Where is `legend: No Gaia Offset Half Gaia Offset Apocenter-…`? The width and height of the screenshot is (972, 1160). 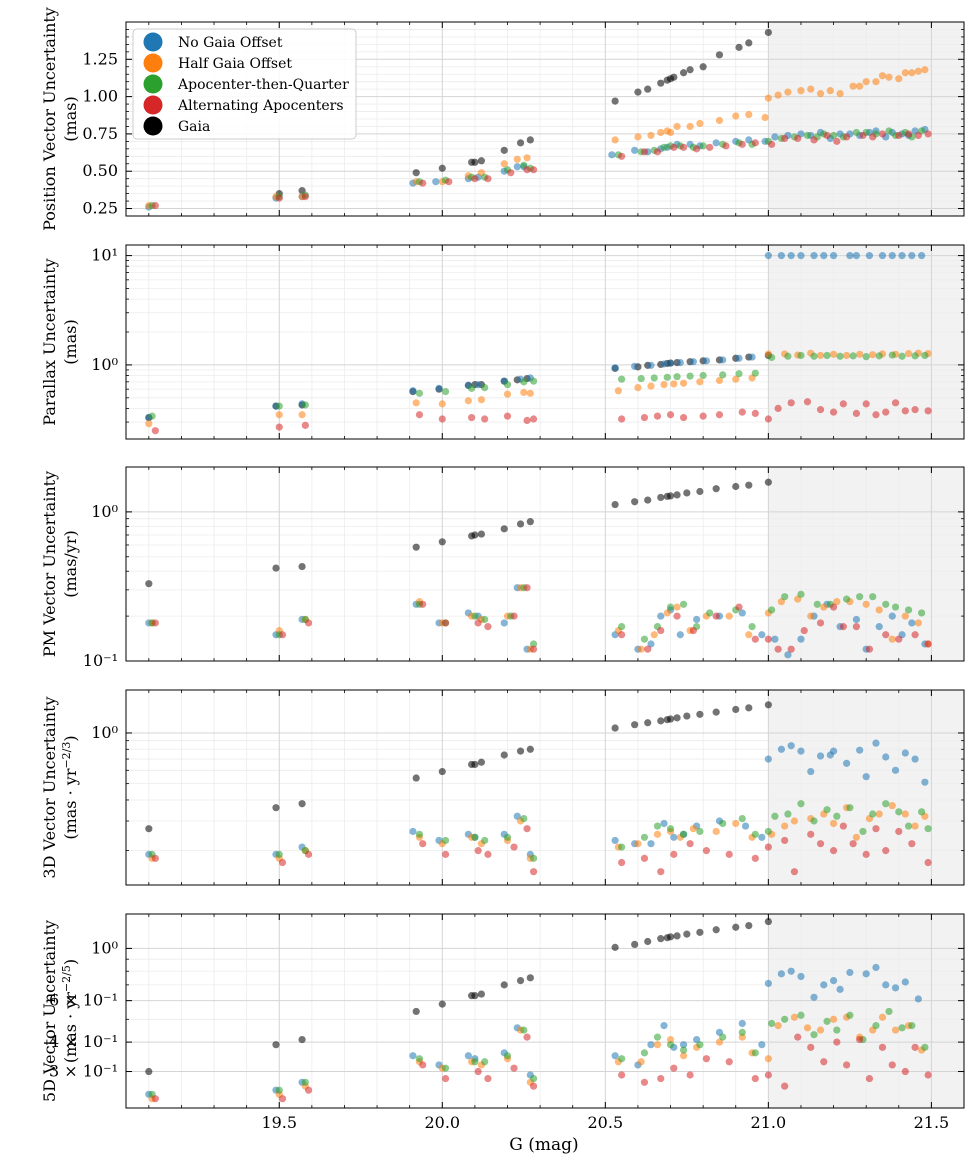
legend: No Gaia Offset Half Gaia Offset Apocenter-… is located at coordinates (244, 84).